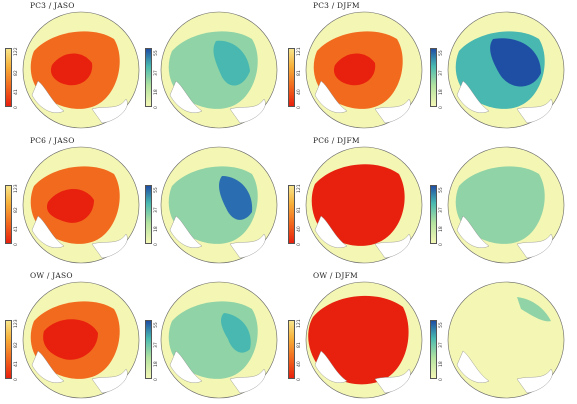 The width and height of the screenshot is (577, 404). Describe the element at coordinates (8, 77) in the screenshot. I see `colorbar-pc3-jaso-a` at that location.